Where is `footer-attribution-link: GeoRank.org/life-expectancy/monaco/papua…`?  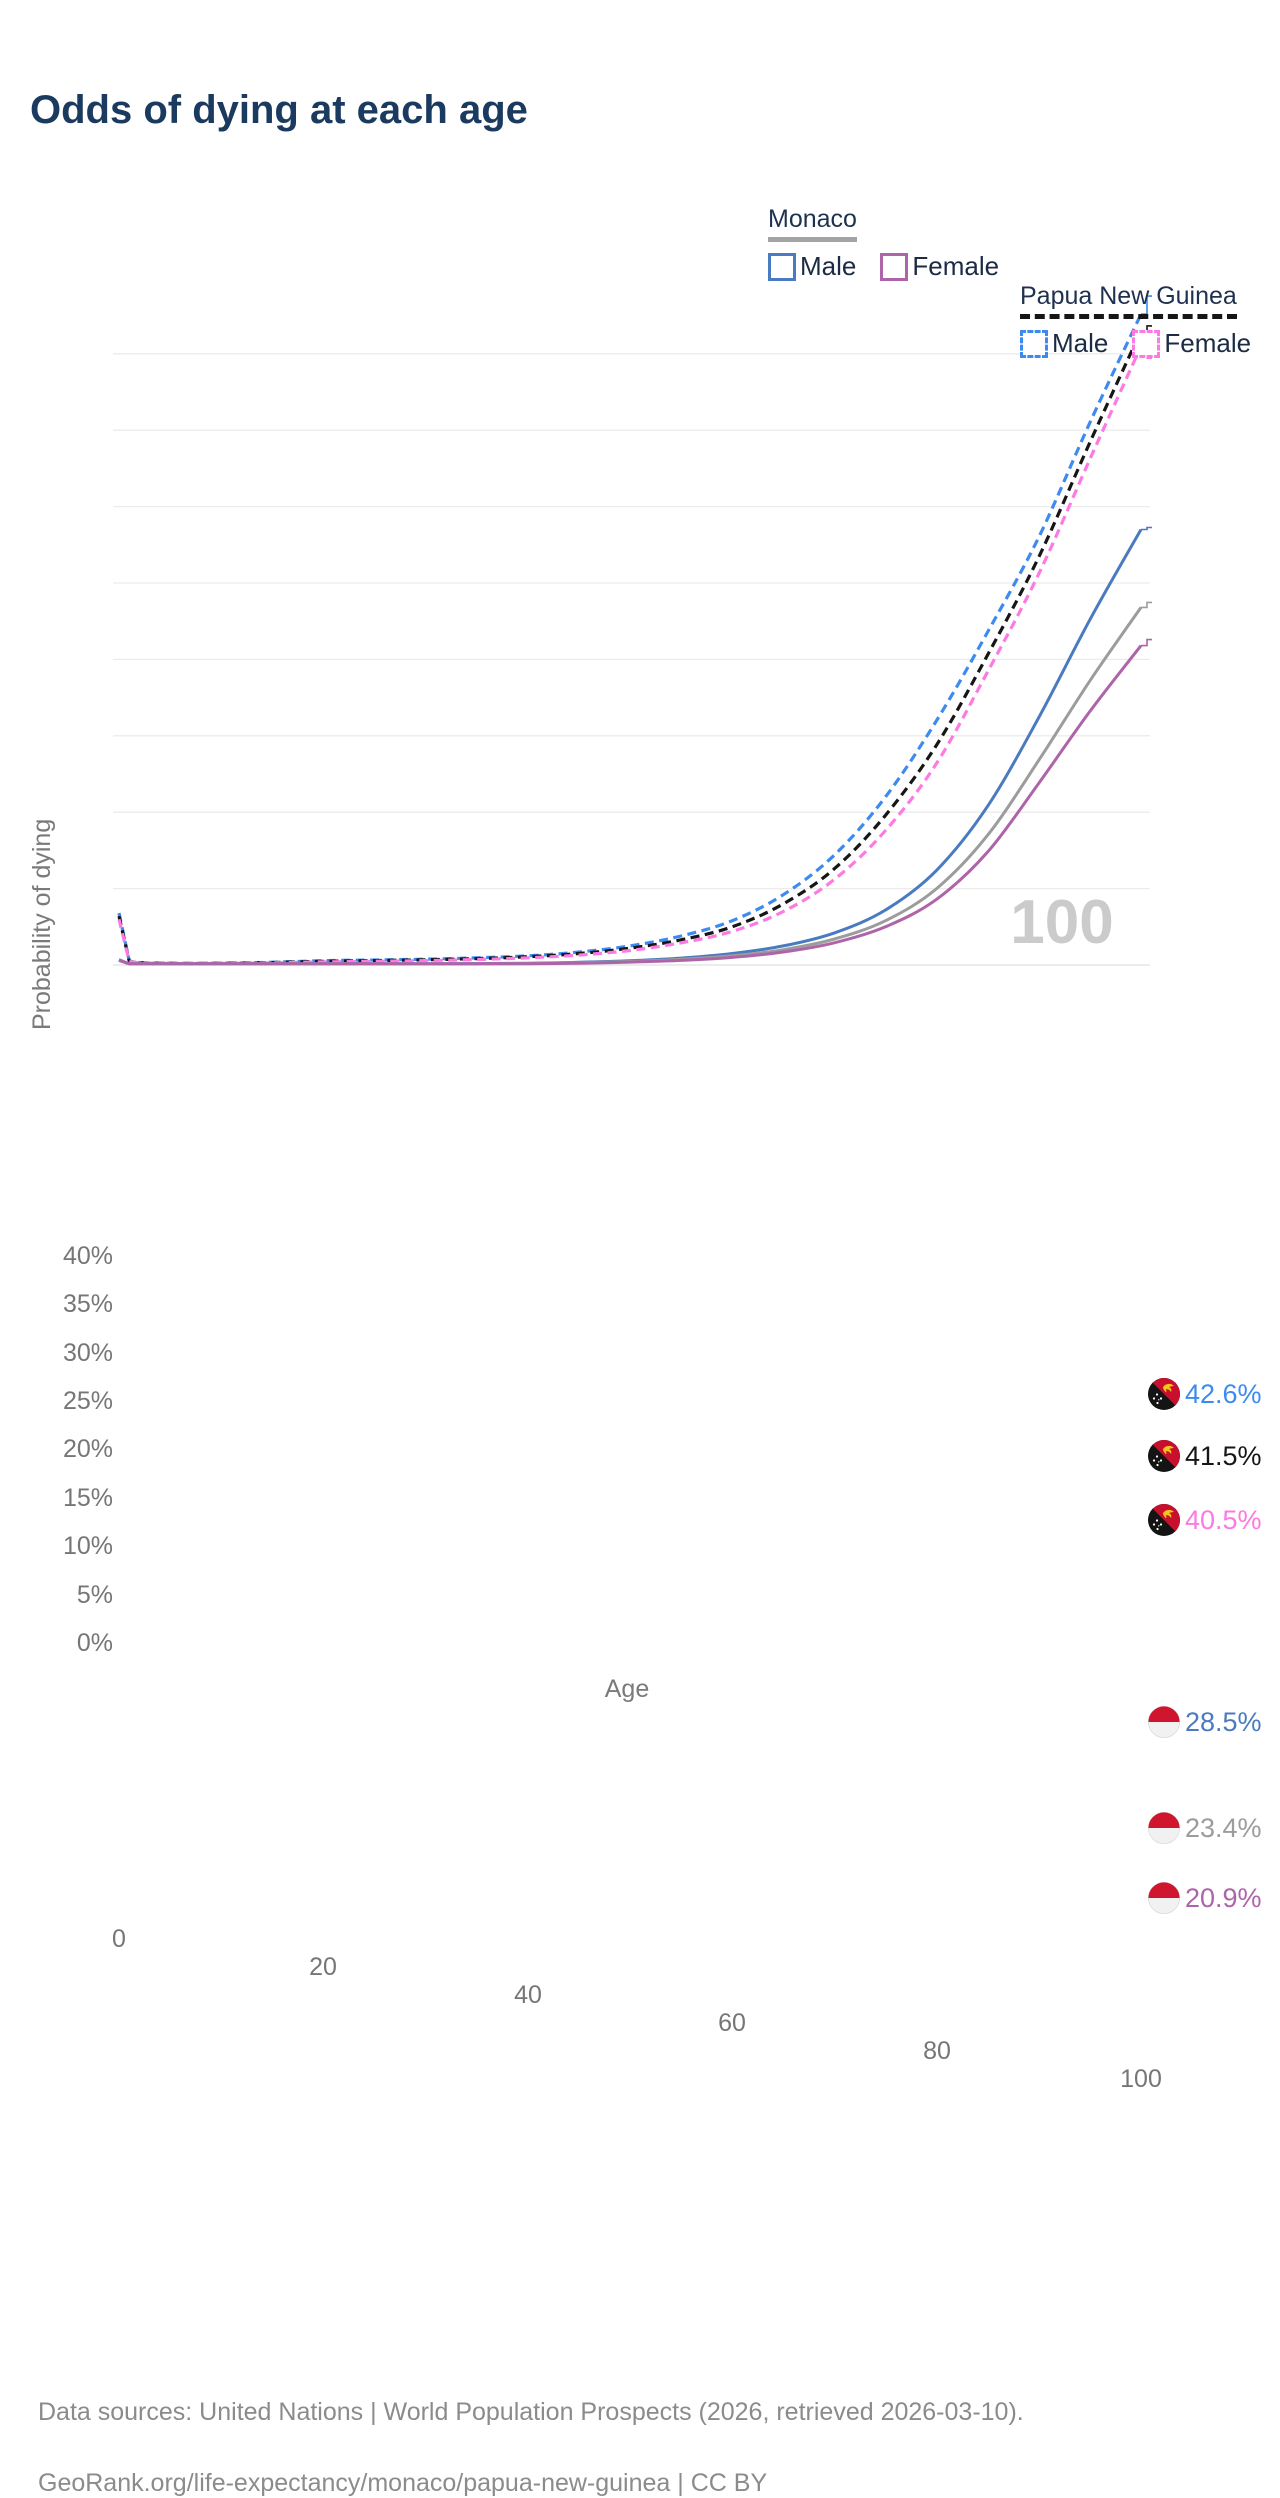 footer-attribution-link: GeoRank.org/life-expectancy/monaco/papua… is located at coordinates (403, 2483).